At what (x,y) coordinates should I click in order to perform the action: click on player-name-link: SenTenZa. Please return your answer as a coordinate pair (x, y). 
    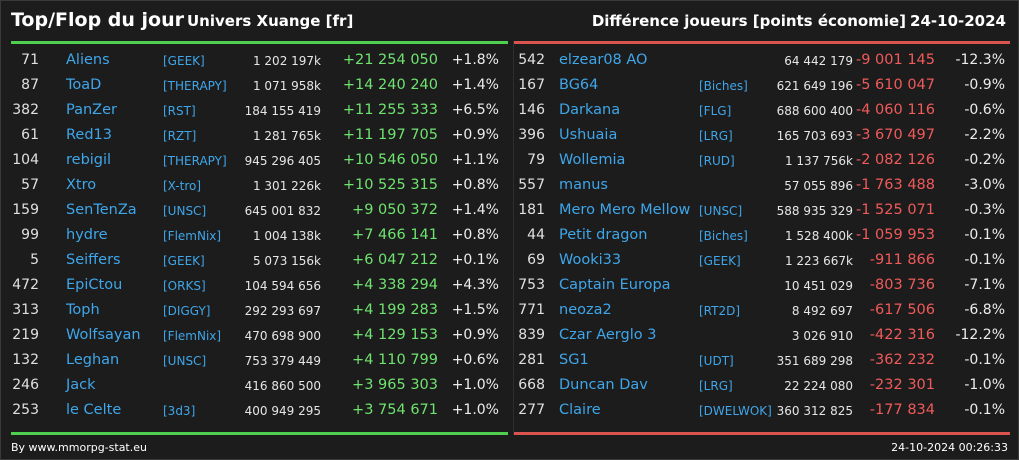
    Looking at the image, I should click on (101, 210).